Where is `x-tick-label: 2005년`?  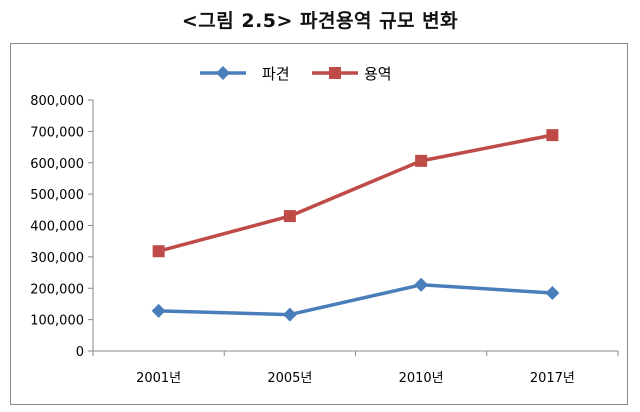 x-tick-label: 2005년 is located at coordinates (289, 378).